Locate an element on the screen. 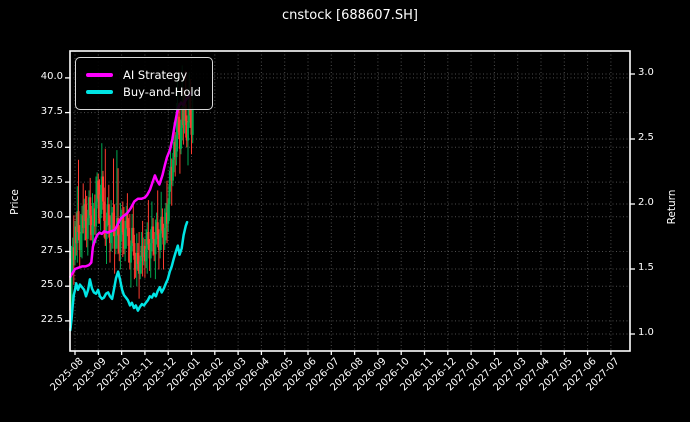  return-tick-label: 2.5 is located at coordinates (646, 137).